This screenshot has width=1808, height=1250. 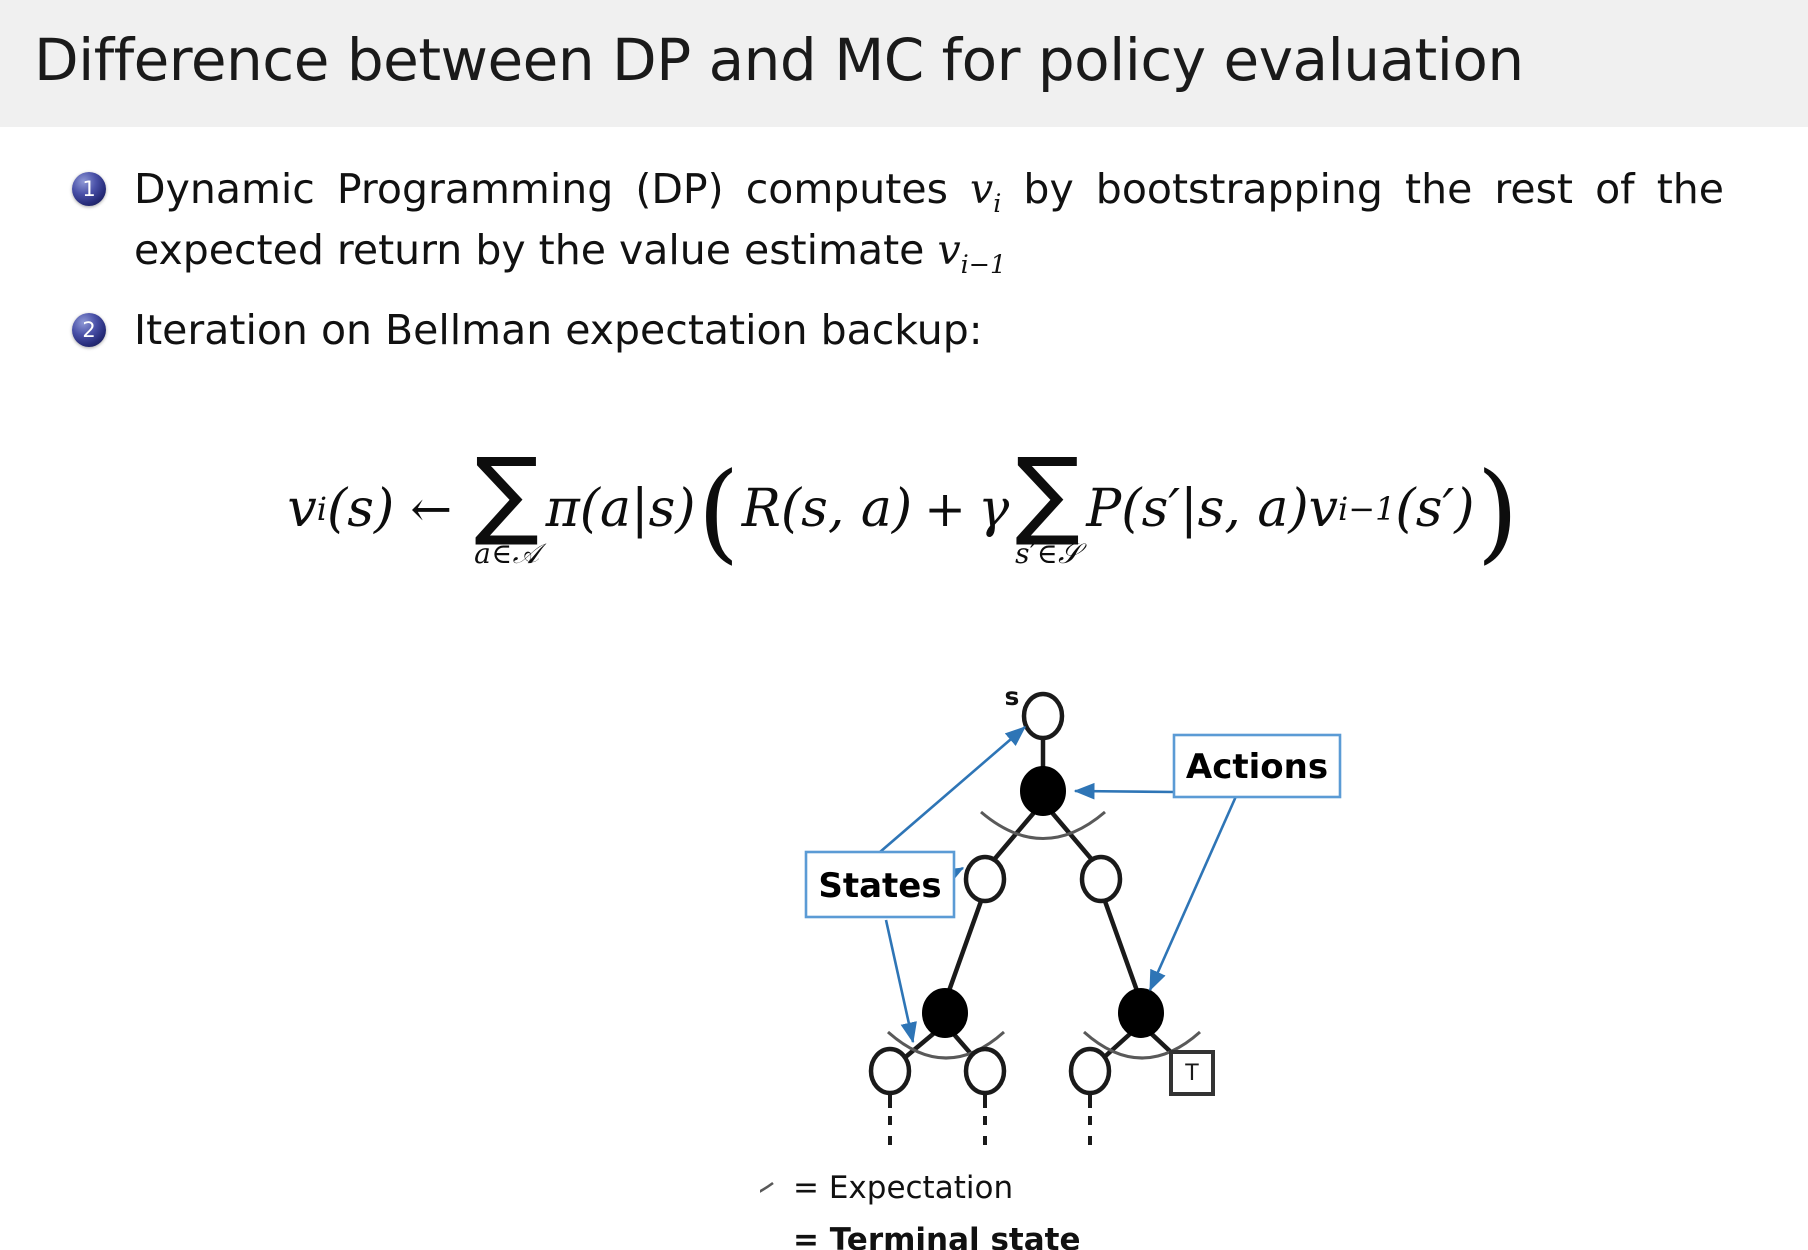 What do you see at coordinates (903, 1188) in the screenshot?
I see `legend-expectation-label: = Expectation` at bounding box center [903, 1188].